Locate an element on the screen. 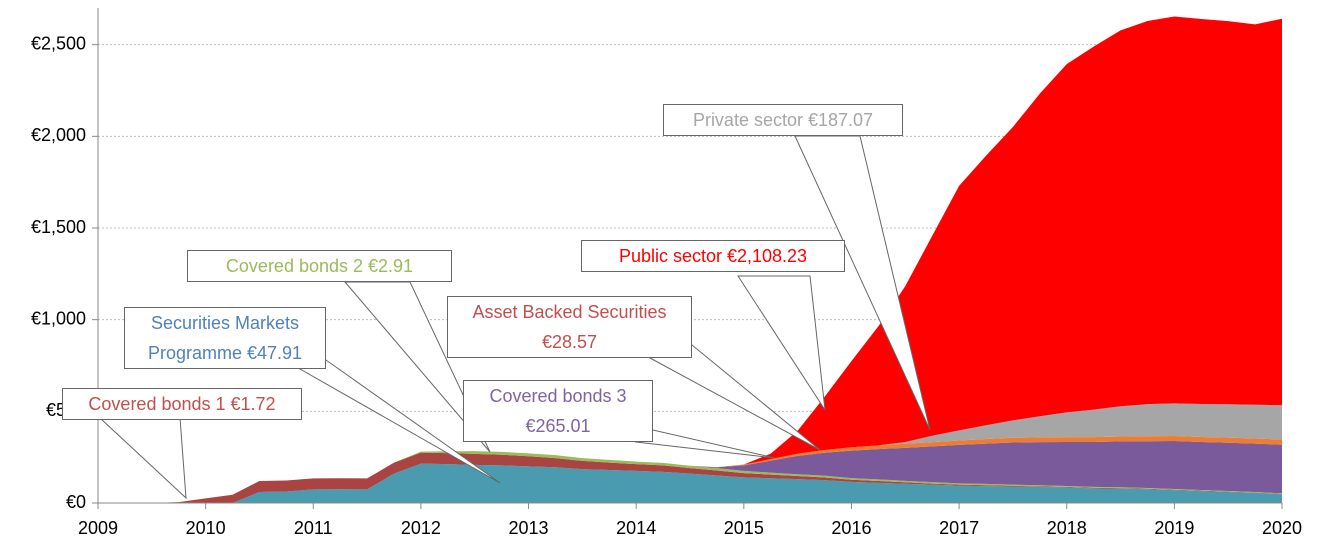 This screenshot has width=1325, height=546. callout: Covered bonds 2 €2.91 is located at coordinates (319, 266).